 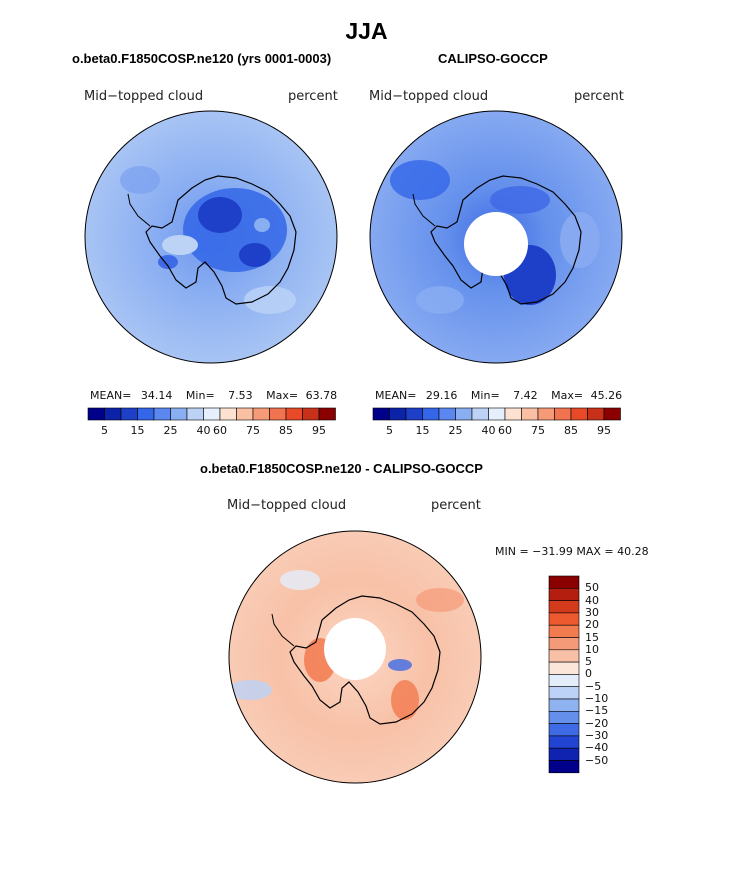 What do you see at coordinates (139, 210) in the screenshot?
I see `model-peninsula` at bounding box center [139, 210].